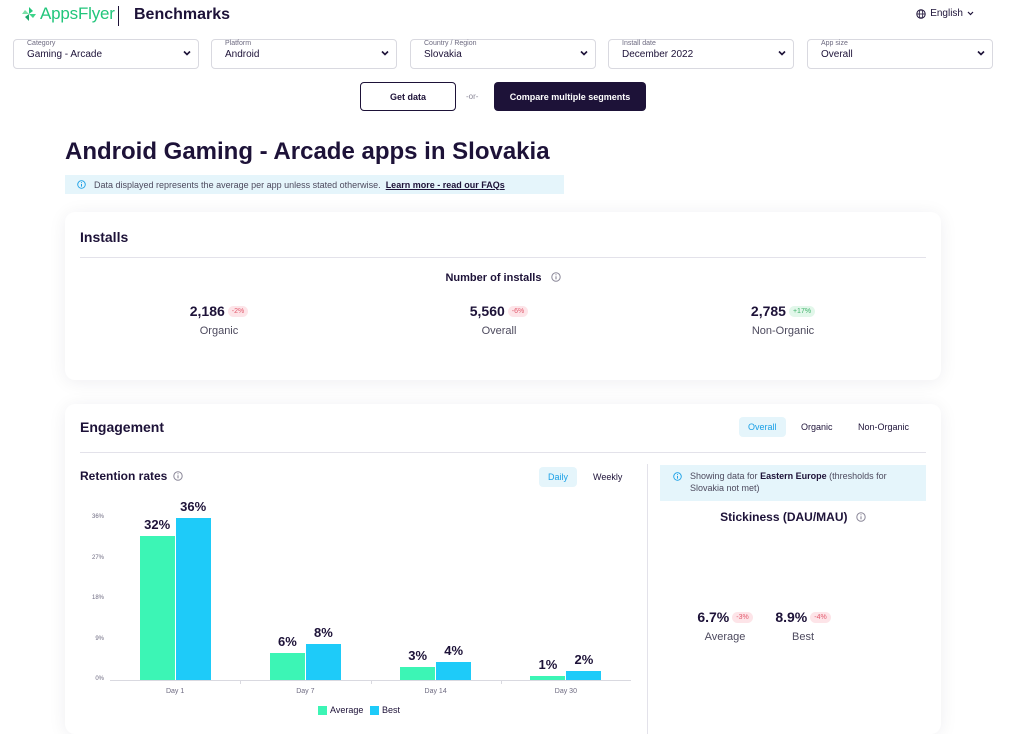  I want to click on retention-title: Retention rates, so click(132, 476).